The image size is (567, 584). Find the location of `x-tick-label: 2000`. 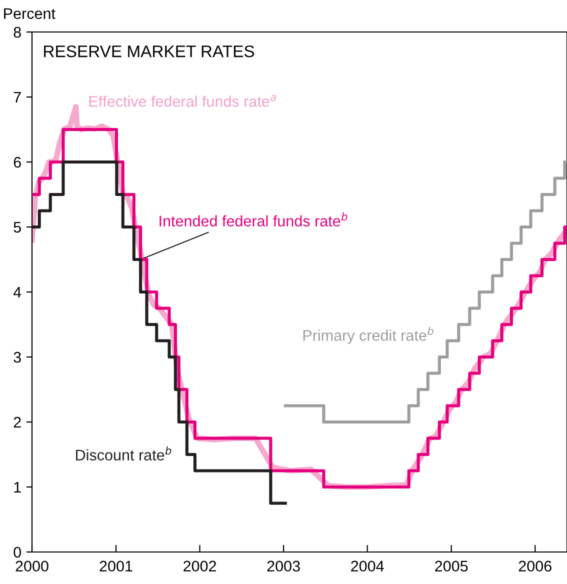

x-tick-label: 2000 is located at coordinates (32, 566).